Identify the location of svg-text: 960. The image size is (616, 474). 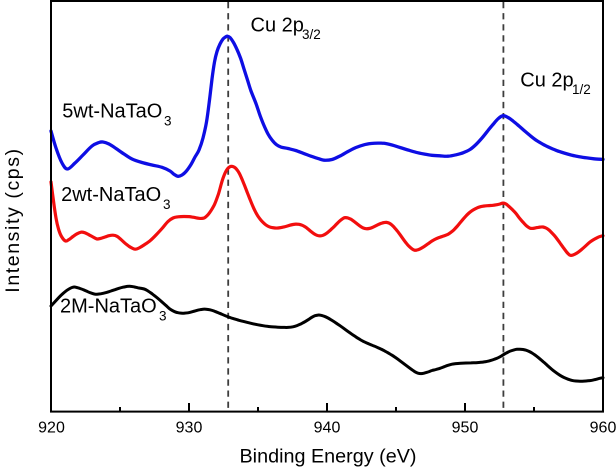
(603, 427).